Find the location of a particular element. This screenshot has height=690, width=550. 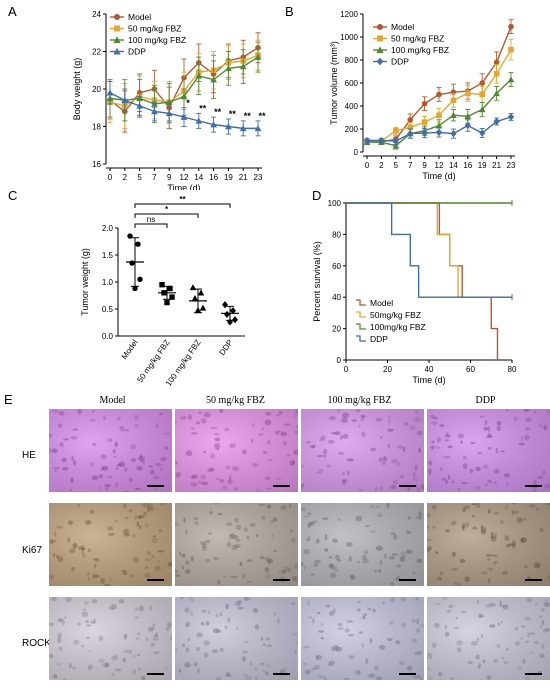

y-tick-label: 400 is located at coordinates (352, 106).